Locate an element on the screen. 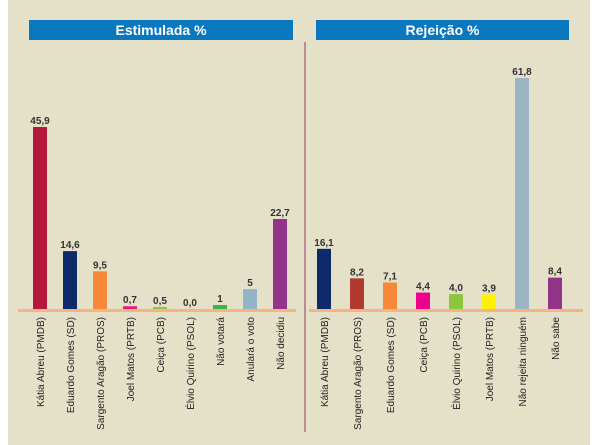 This screenshot has width=600, height=445. chart-title-rejeicao: Rejeição % is located at coordinates (442, 30).